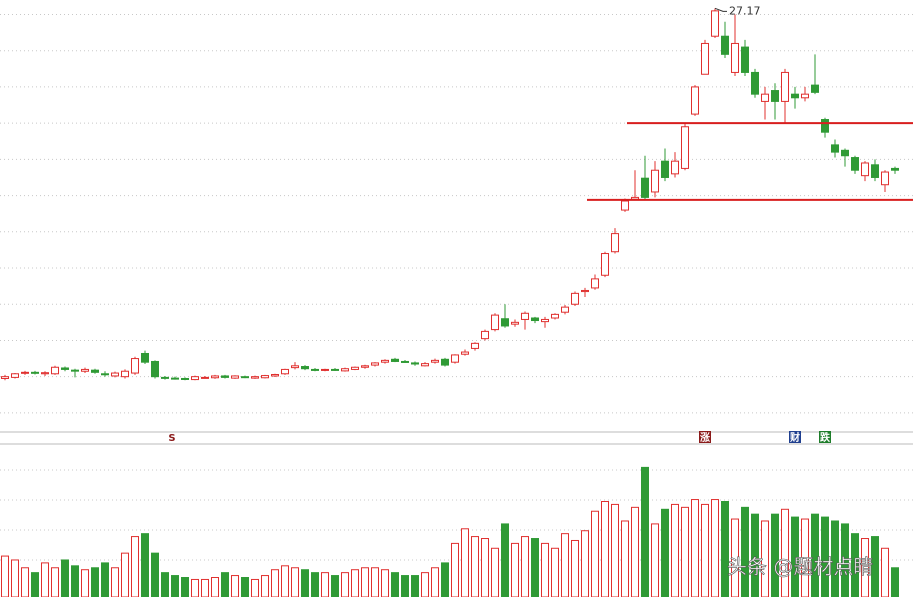  What do you see at coordinates (745, 10) in the screenshot?
I see `high-label: 27.17` at bounding box center [745, 10].